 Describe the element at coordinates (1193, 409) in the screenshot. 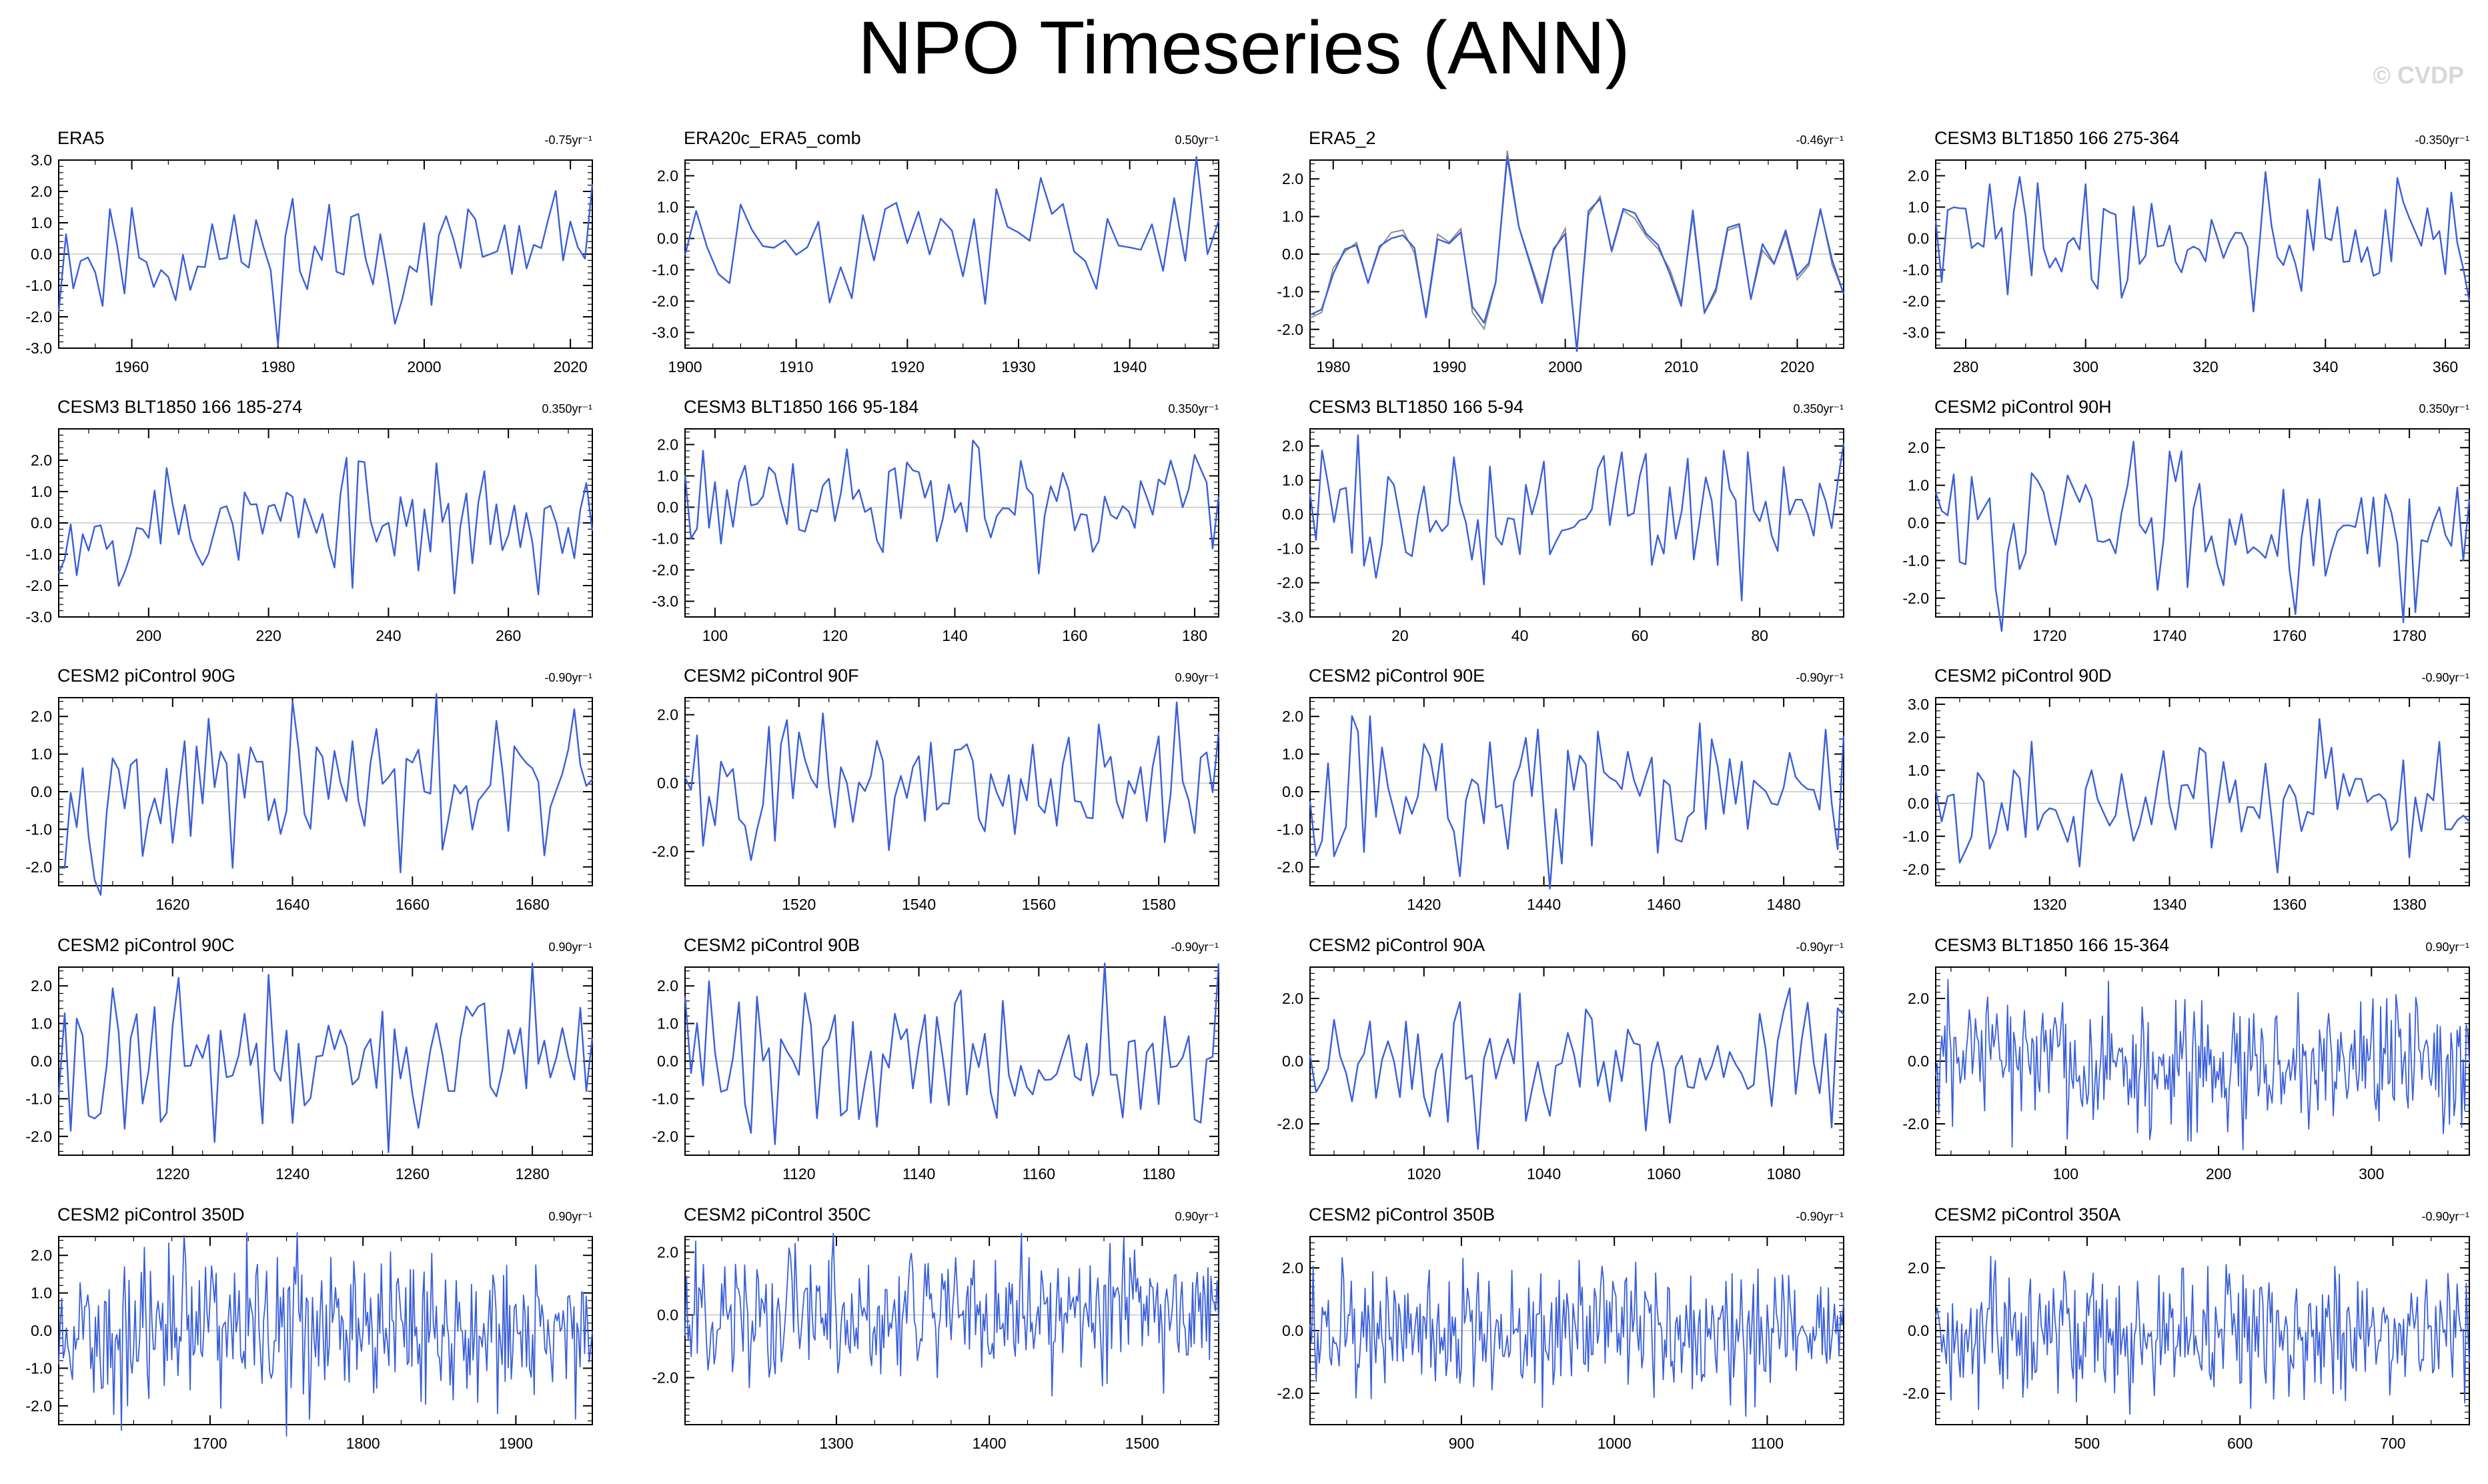

I see `panel-trend-label: 0.350yr⁻¹` at that location.